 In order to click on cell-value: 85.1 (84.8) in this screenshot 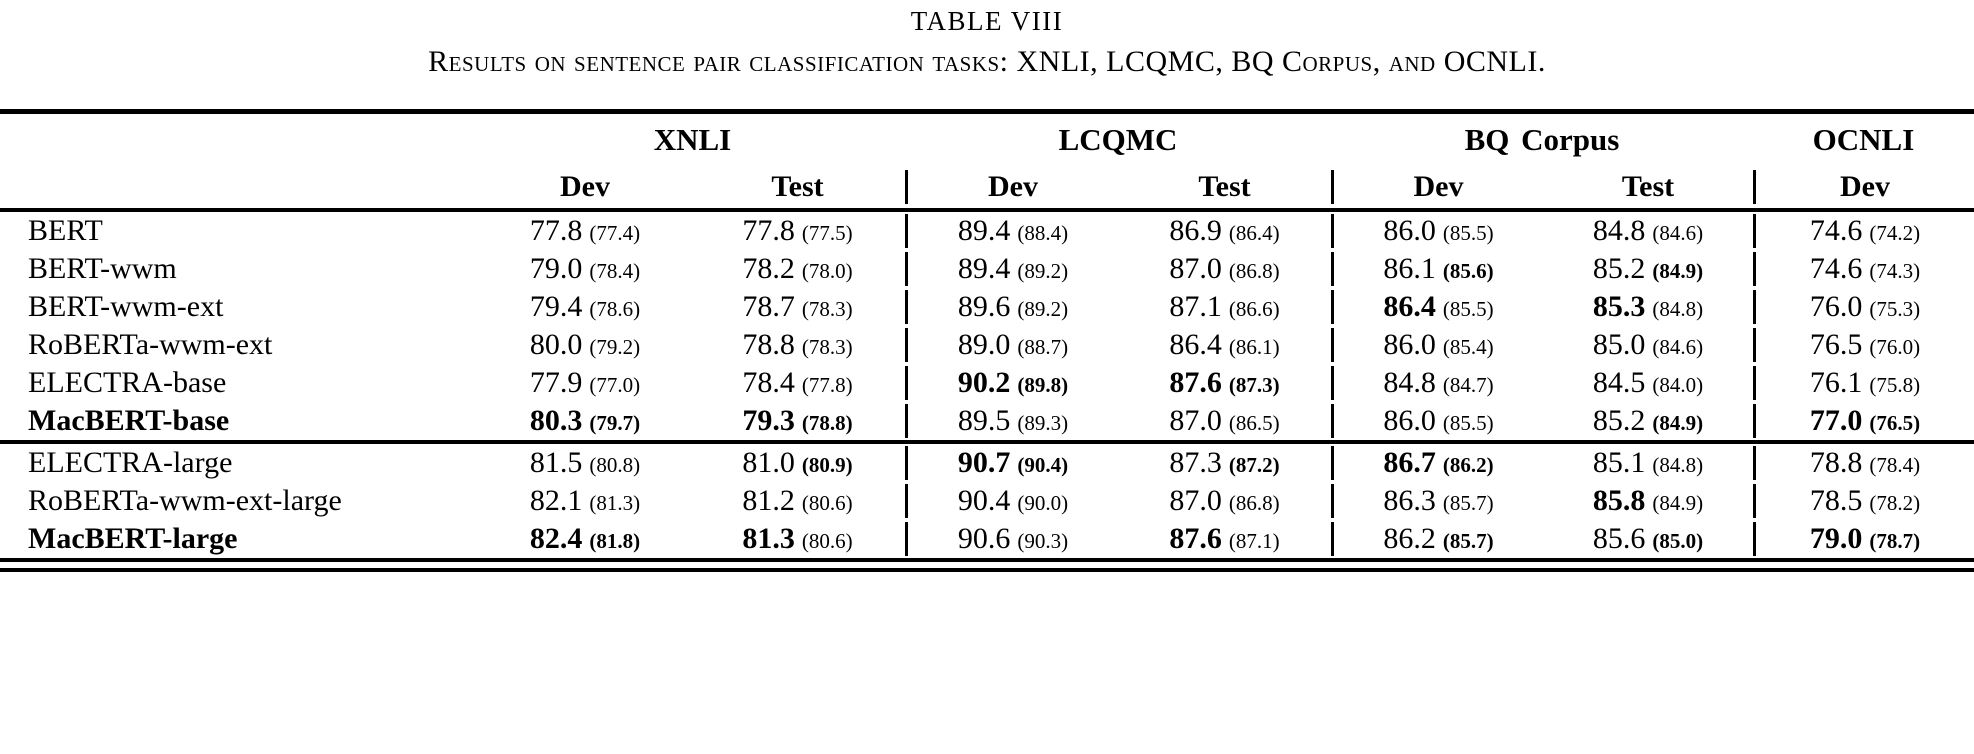, I will do `click(1648, 463)`.